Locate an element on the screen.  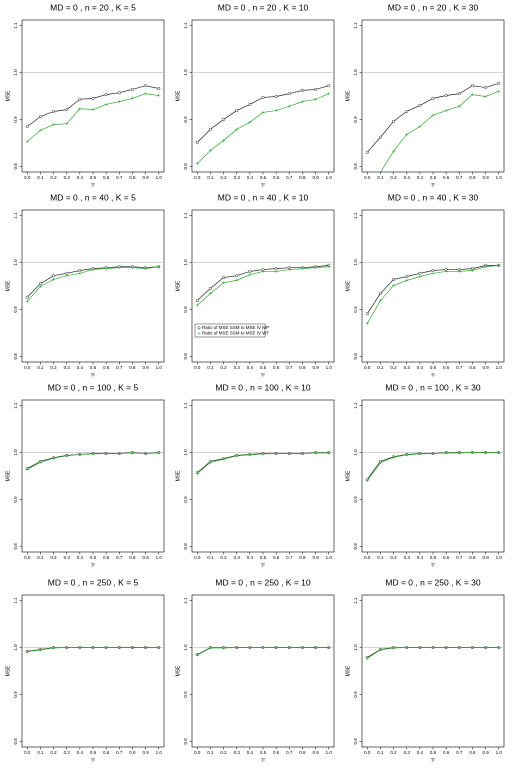
x-tick-label: 0.7 is located at coordinates (289, 557).